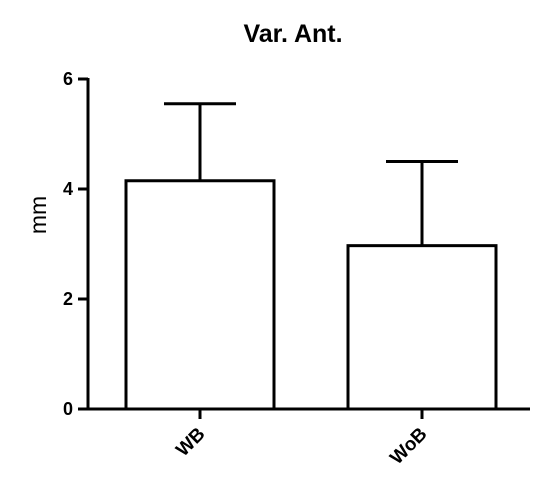 Image resolution: width=550 pixels, height=495 pixels. Describe the element at coordinates (190, 442) in the screenshot. I see `x-tick-label: WB` at that location.